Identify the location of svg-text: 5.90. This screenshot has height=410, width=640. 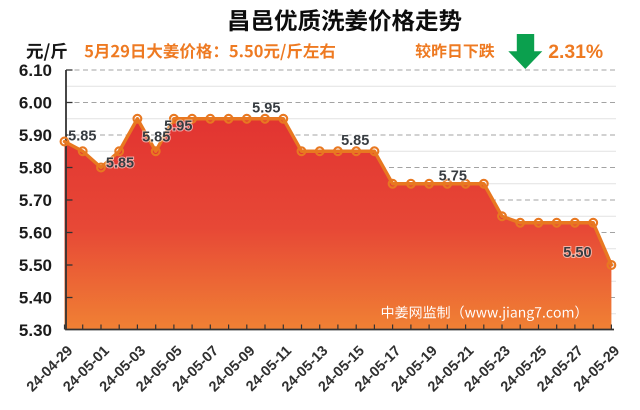
(35, 135).